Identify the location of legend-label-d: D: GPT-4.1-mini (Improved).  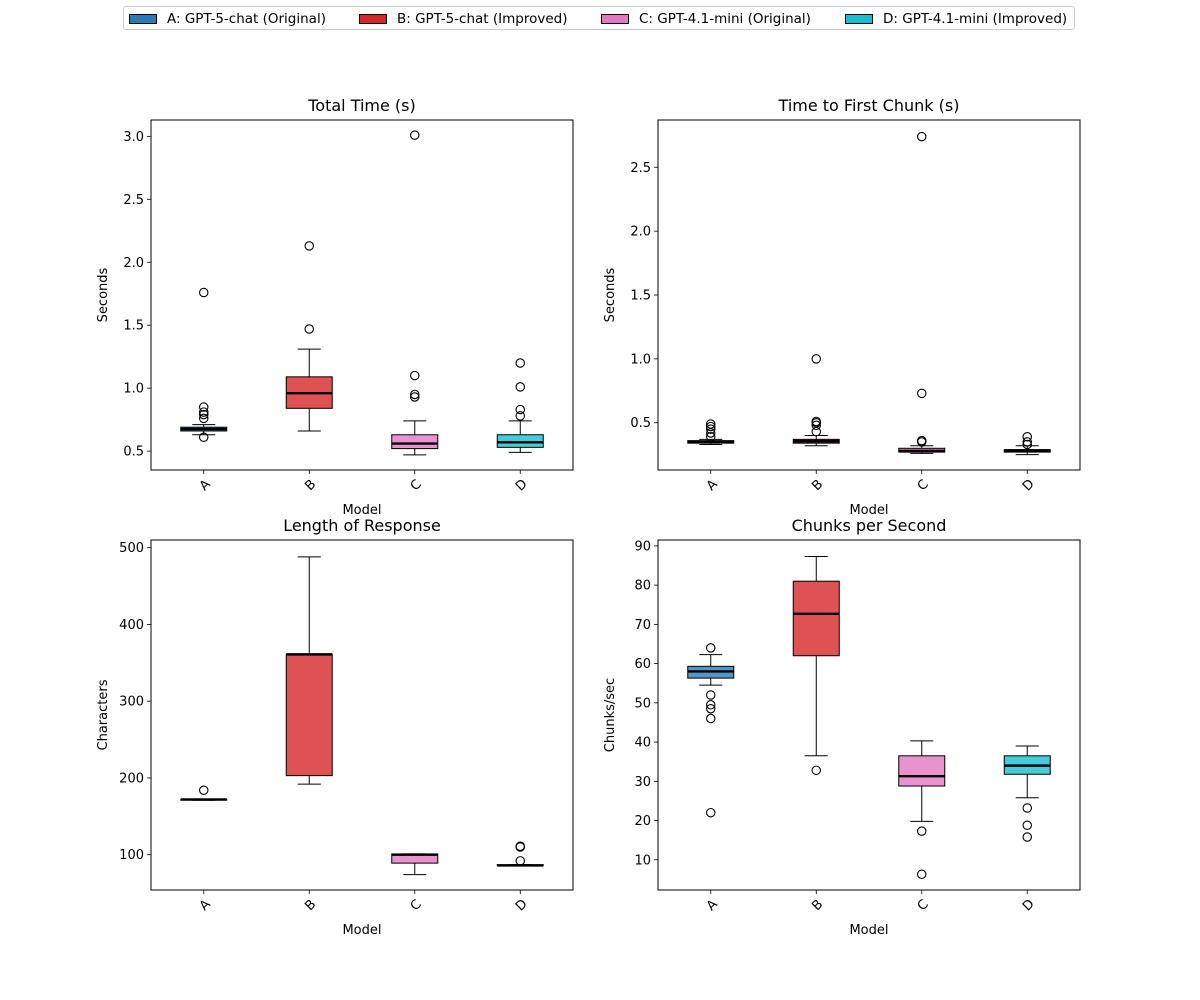
(975, 19).